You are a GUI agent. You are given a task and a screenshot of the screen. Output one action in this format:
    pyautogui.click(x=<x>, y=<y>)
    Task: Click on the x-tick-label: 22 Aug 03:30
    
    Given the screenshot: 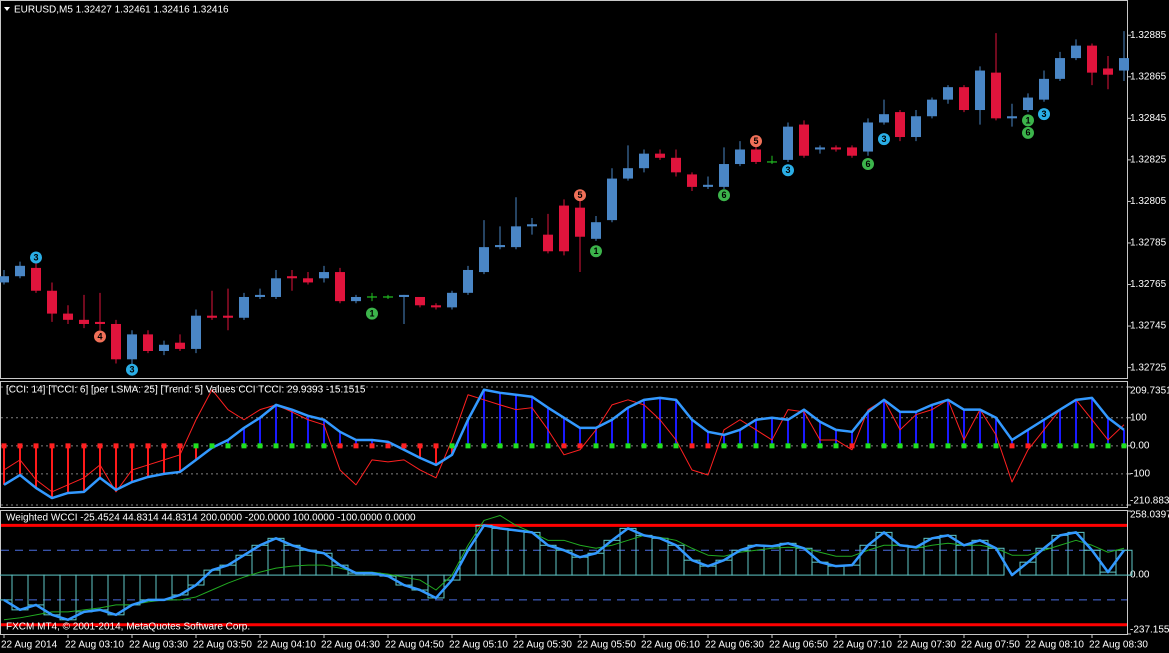 What is the action you would take?
    pyautogui.click(x=158, y=645)
    